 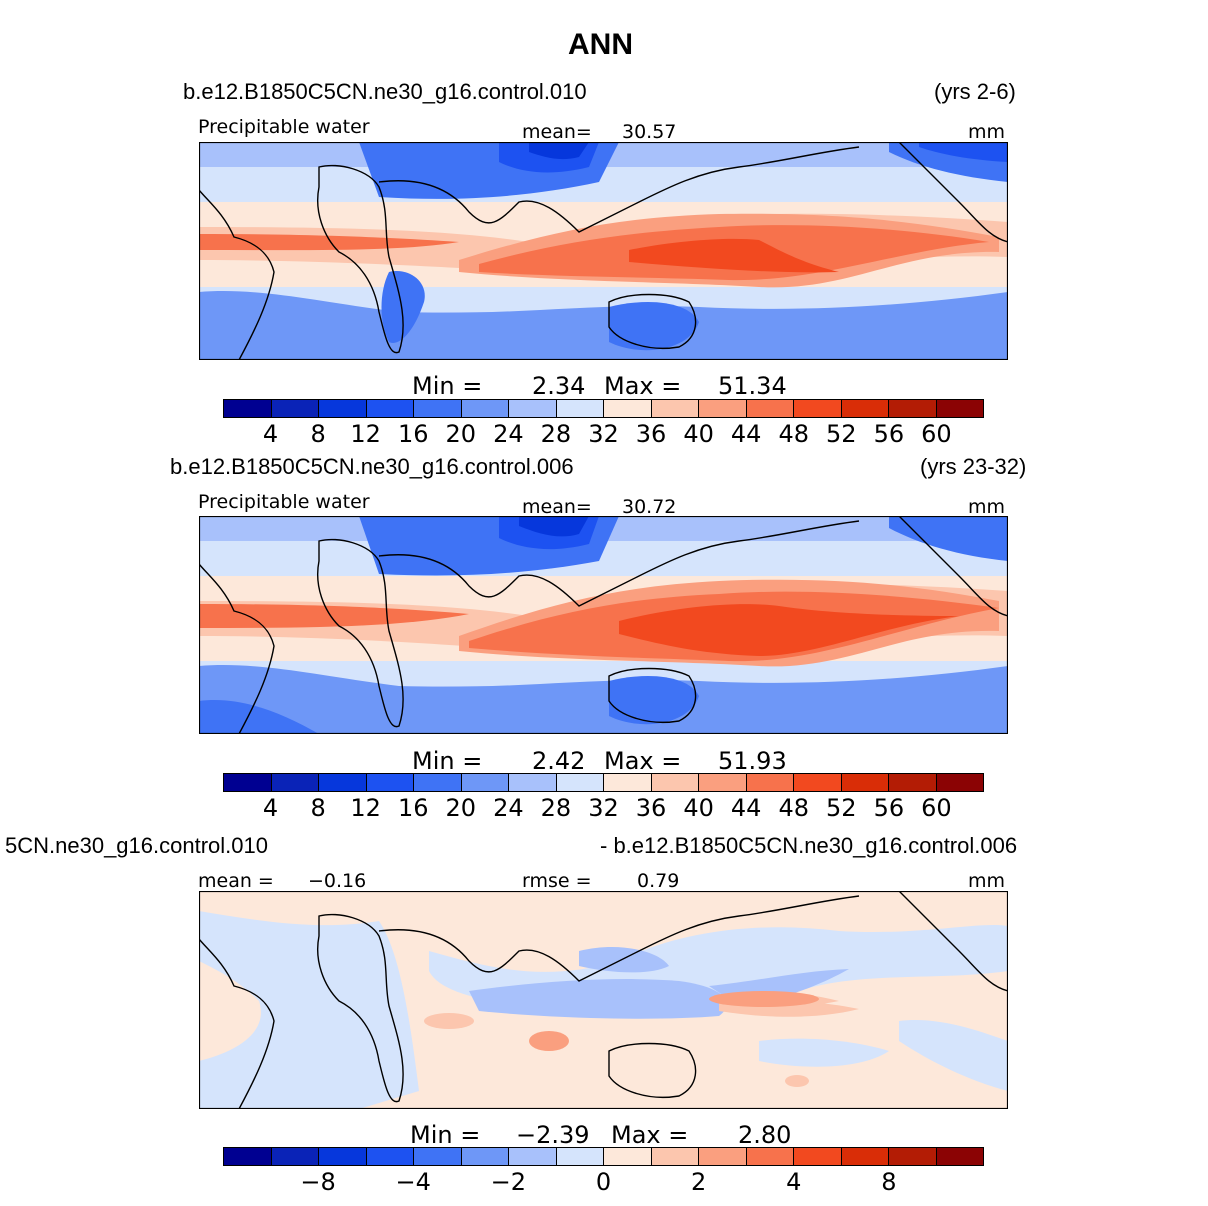 I want to click on colorbar-tick-label: −4, so click(x=413, y=1182).